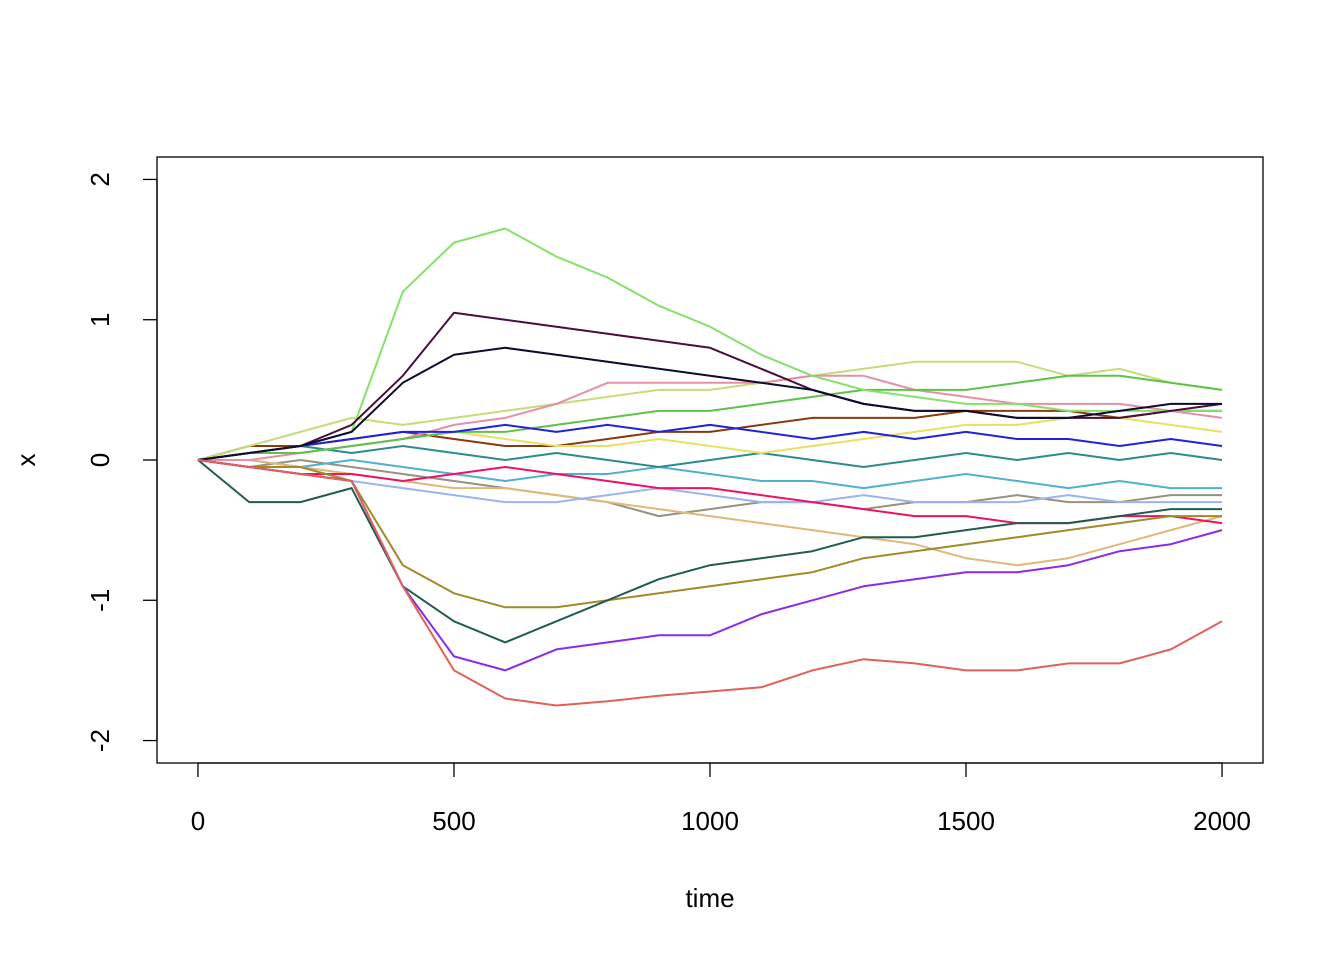  What do you see at coordinates (26, 460) in the screenshot?
I see `y-axis-label: x` at bounding box center [26, 460].